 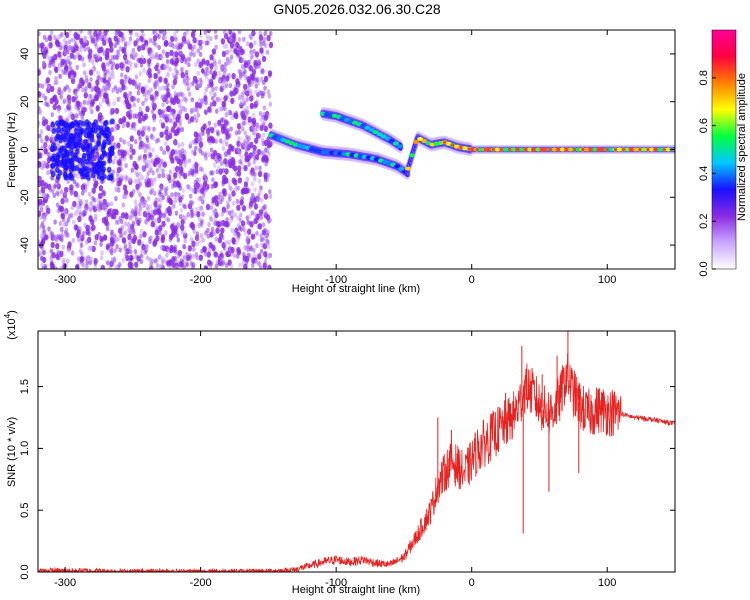 What do you see at coordinates (65, 583) in the screenshot?
I see `snr-x-tick-label: -300` at bounding box center [65, 583].